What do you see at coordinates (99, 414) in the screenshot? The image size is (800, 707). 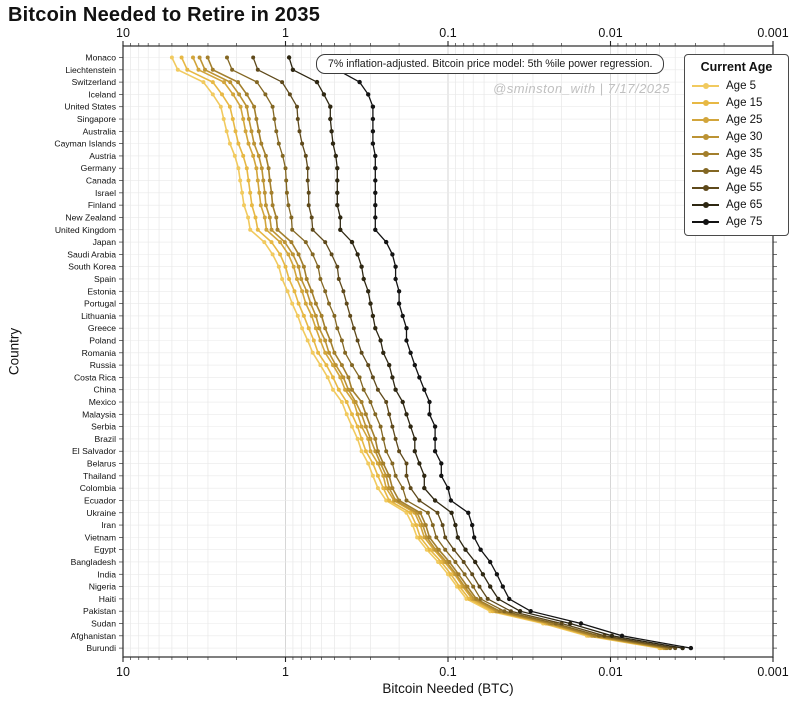 I see `country-label: Malaysia` at bounding box center [99, 414].